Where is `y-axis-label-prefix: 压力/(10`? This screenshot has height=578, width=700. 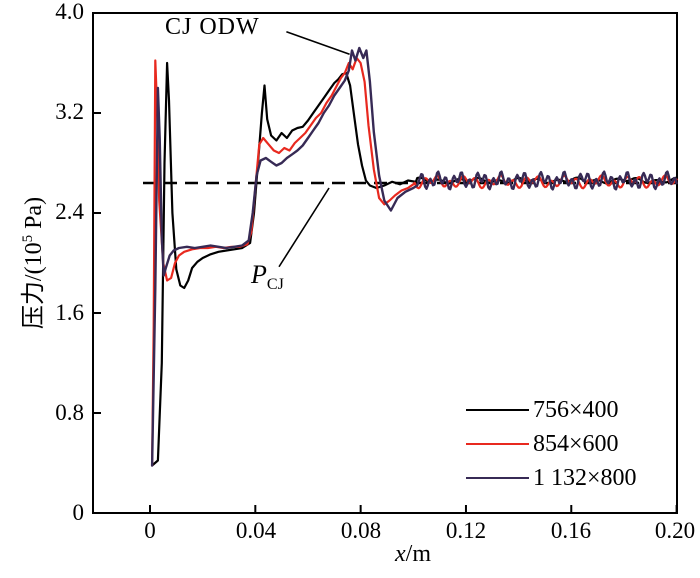
y-axis-label-prefix: 压力/(10 is located at coordinates (34, 286).